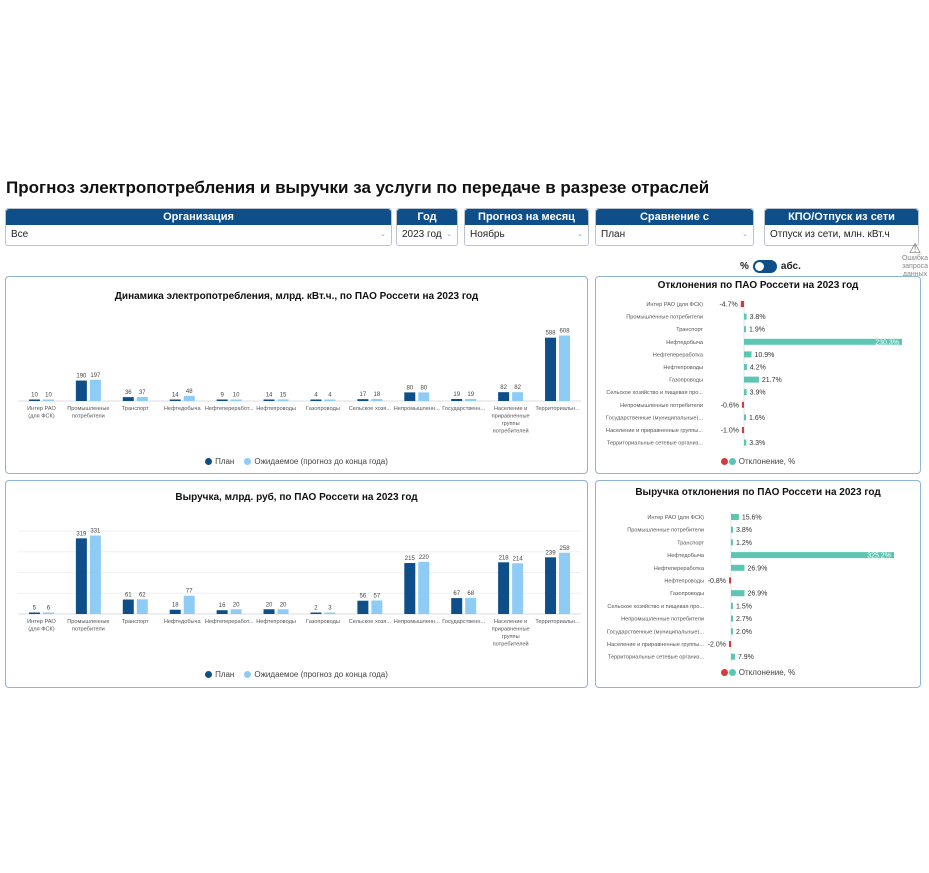 The height and width of the screenshot is (873, 929). I want to click on deviation-value-label: 3.8%, so click(744, 530).